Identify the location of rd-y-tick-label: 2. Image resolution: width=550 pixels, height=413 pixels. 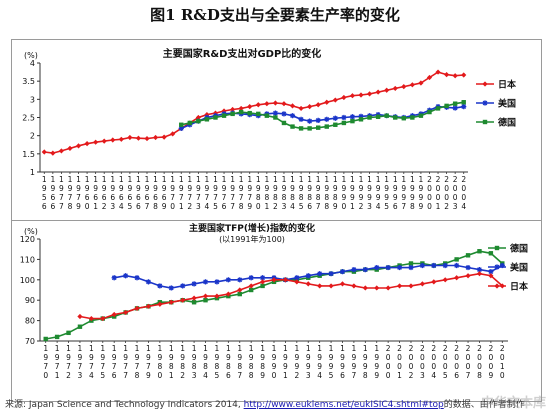
(32, 136).